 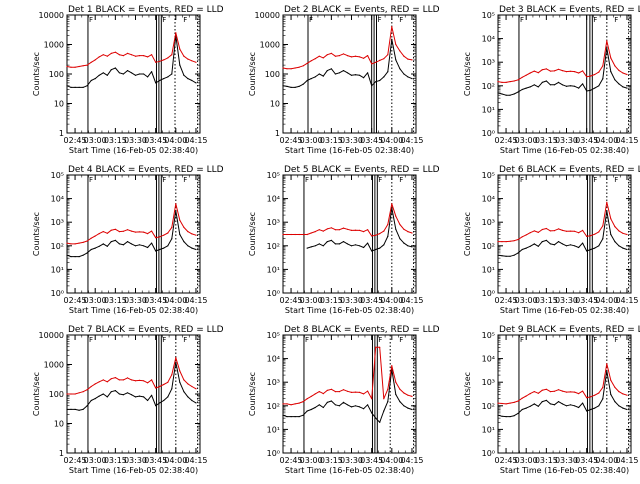 I want to click on y-tick-label: 1, so click(x=61, y=133).